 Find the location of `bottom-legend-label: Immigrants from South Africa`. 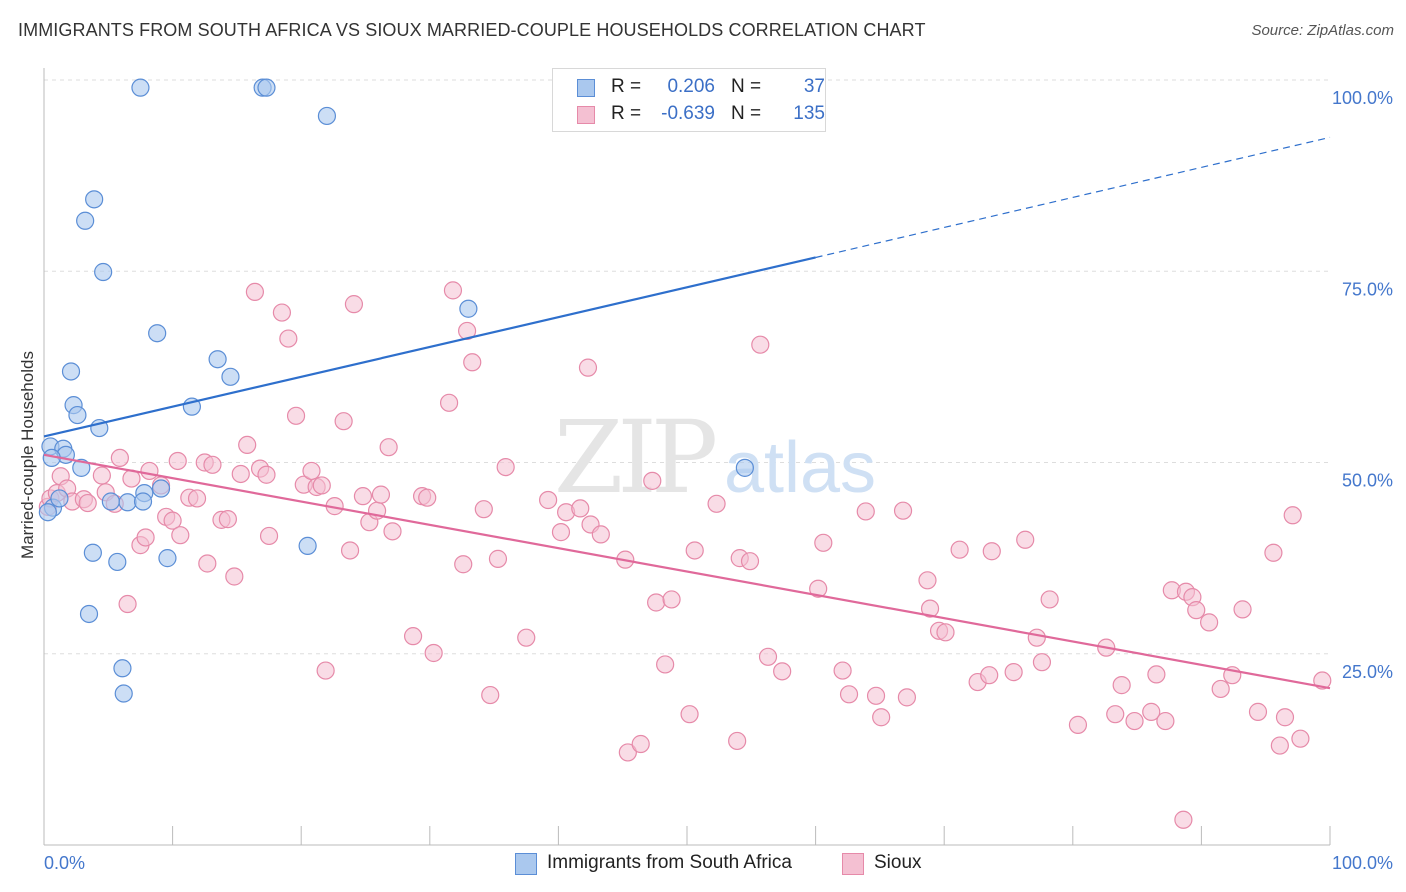

bottom-legend-label: Immigrants from South Africa is located at coordinates (669, 862).